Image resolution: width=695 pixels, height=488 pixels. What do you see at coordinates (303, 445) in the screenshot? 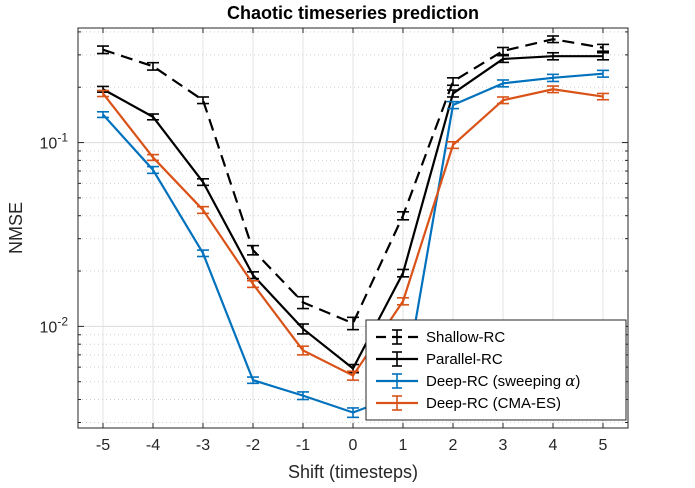
I see `x-tick-label: -1` at bounding box center [303, 445].